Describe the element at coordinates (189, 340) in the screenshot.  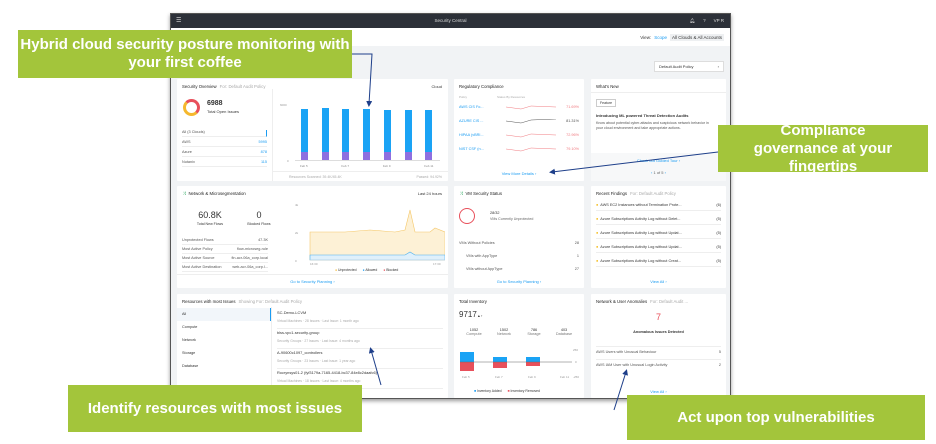
I see `resource-category: Network` at that location.